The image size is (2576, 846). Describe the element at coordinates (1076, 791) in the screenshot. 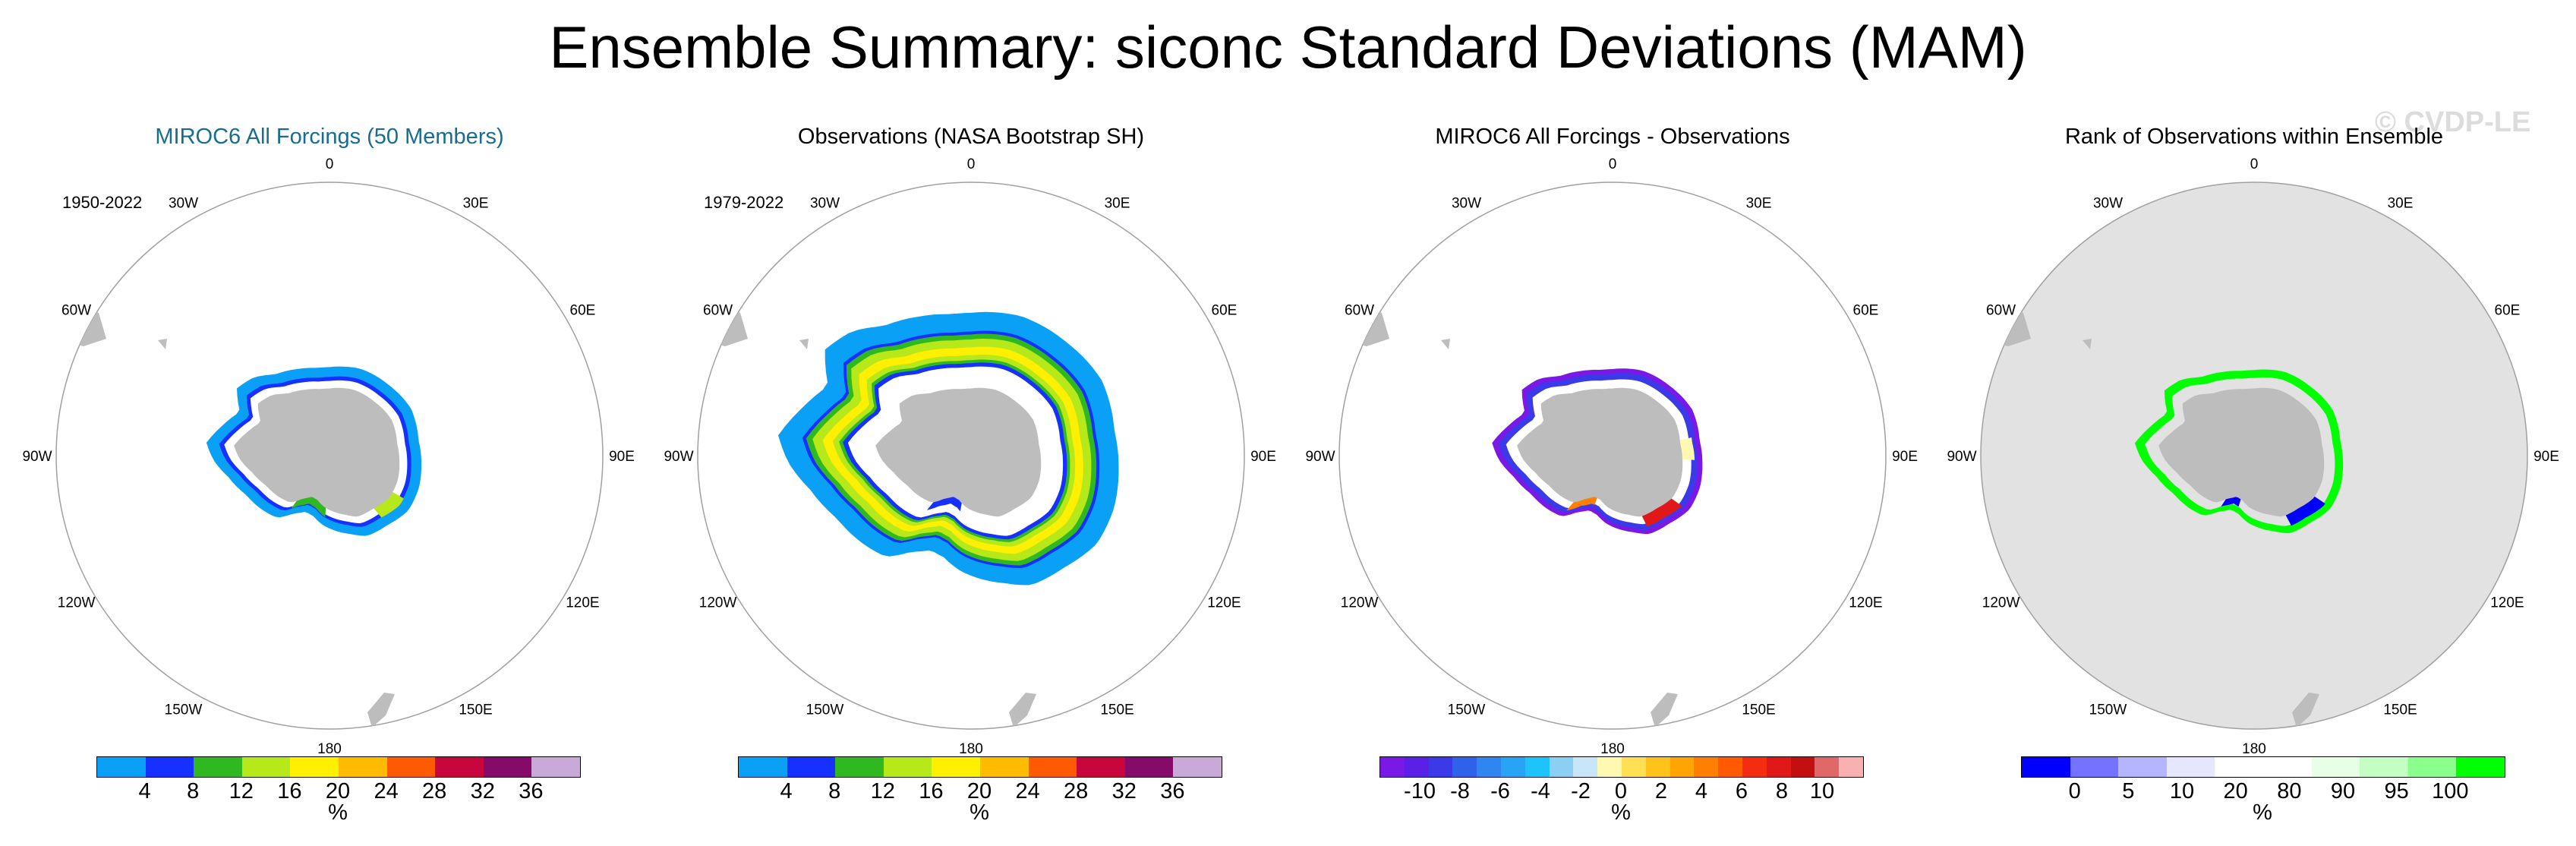

I see `colorbar-tick-label: 28` at that location.